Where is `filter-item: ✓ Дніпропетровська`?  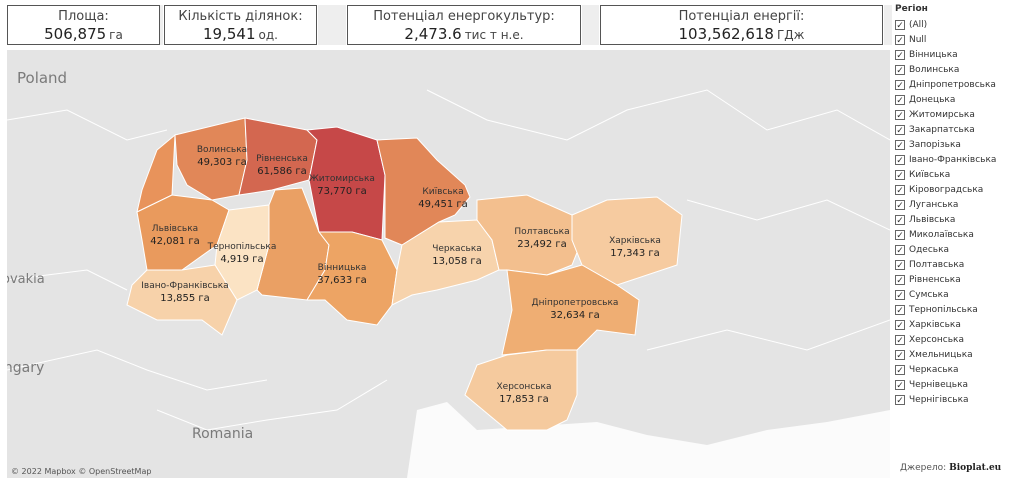 filter-item: ✓ Дніпропетровська is located at coordinates (957, 84).